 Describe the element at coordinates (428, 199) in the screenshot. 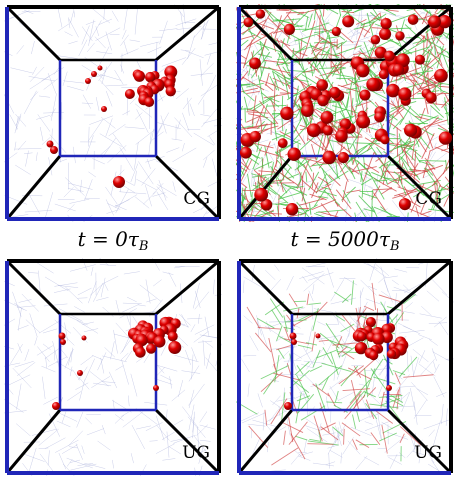

I see `panel-label-cg-t5000: CG` at that location.